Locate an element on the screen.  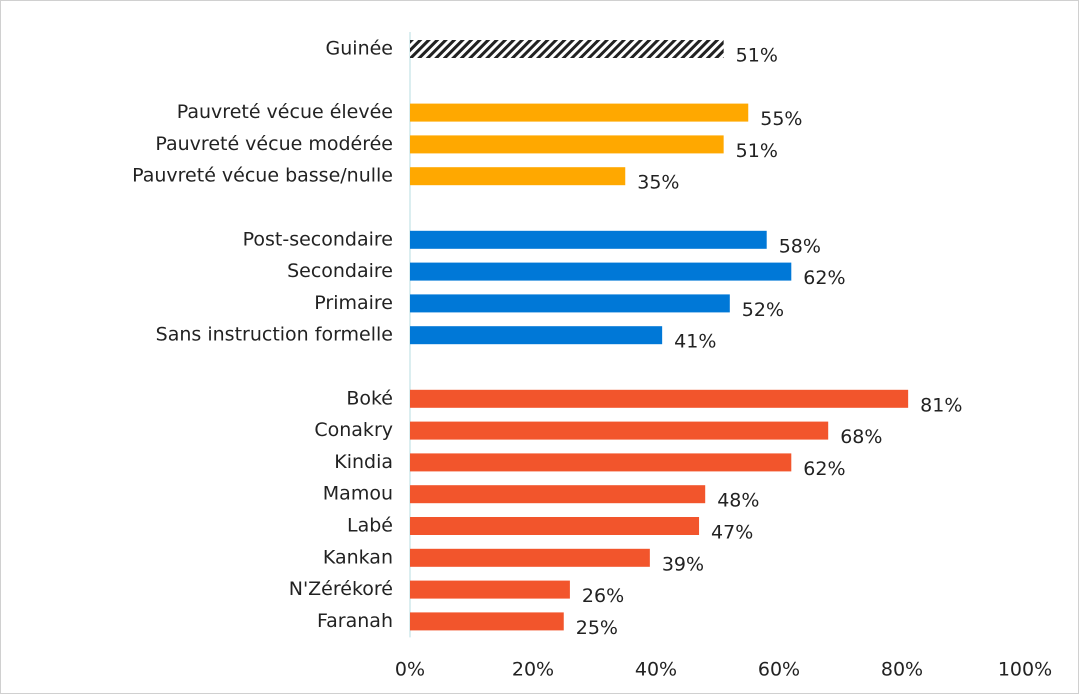
x-tick-label: 20% is located at coordinates (533, 670).